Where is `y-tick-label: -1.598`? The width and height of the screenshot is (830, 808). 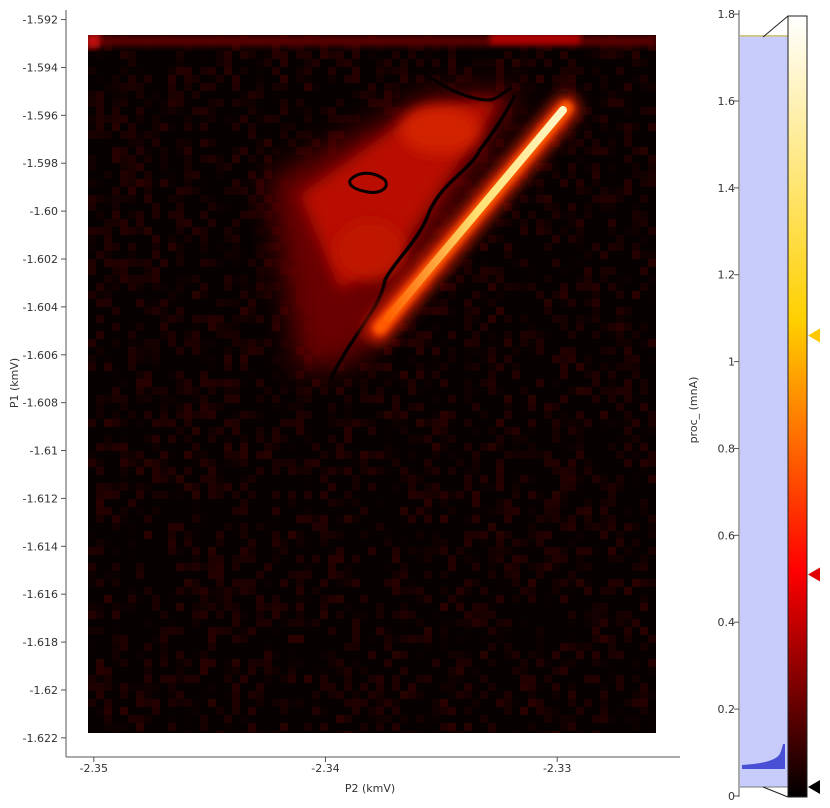
y-tick-label: -1.598 is located at coordinates (40, 163).